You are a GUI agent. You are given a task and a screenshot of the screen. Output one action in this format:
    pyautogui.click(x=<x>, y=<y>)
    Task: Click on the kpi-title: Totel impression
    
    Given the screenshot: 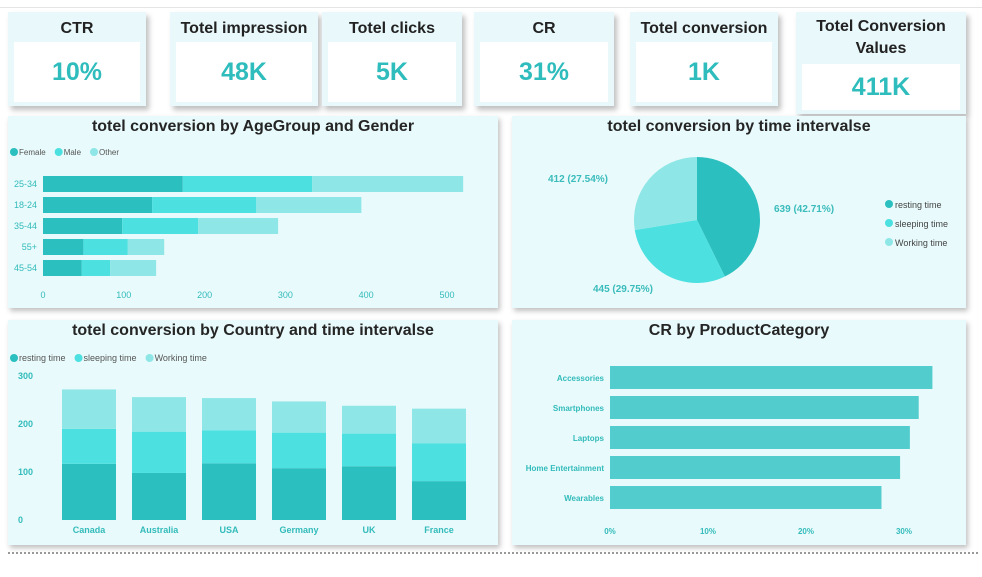 What is the action you would take?
    pyautogui.click(x=244, y=28)
    